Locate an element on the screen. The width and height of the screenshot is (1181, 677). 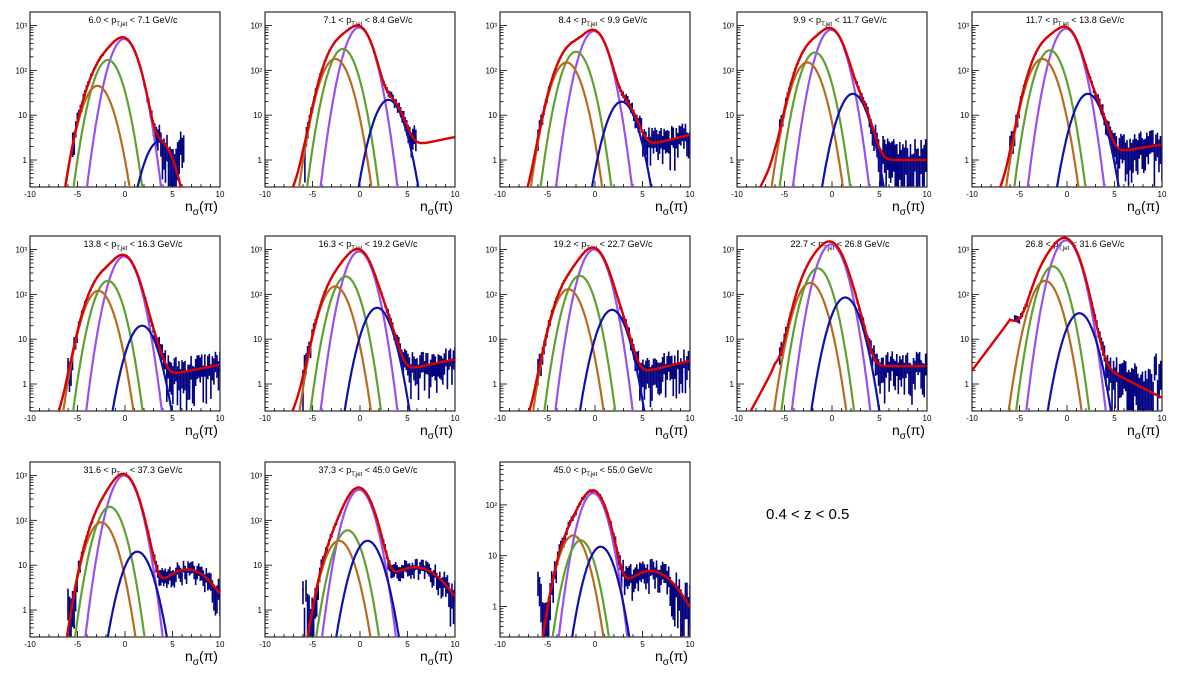
proton-curve is located at coordinates (1045, 345).